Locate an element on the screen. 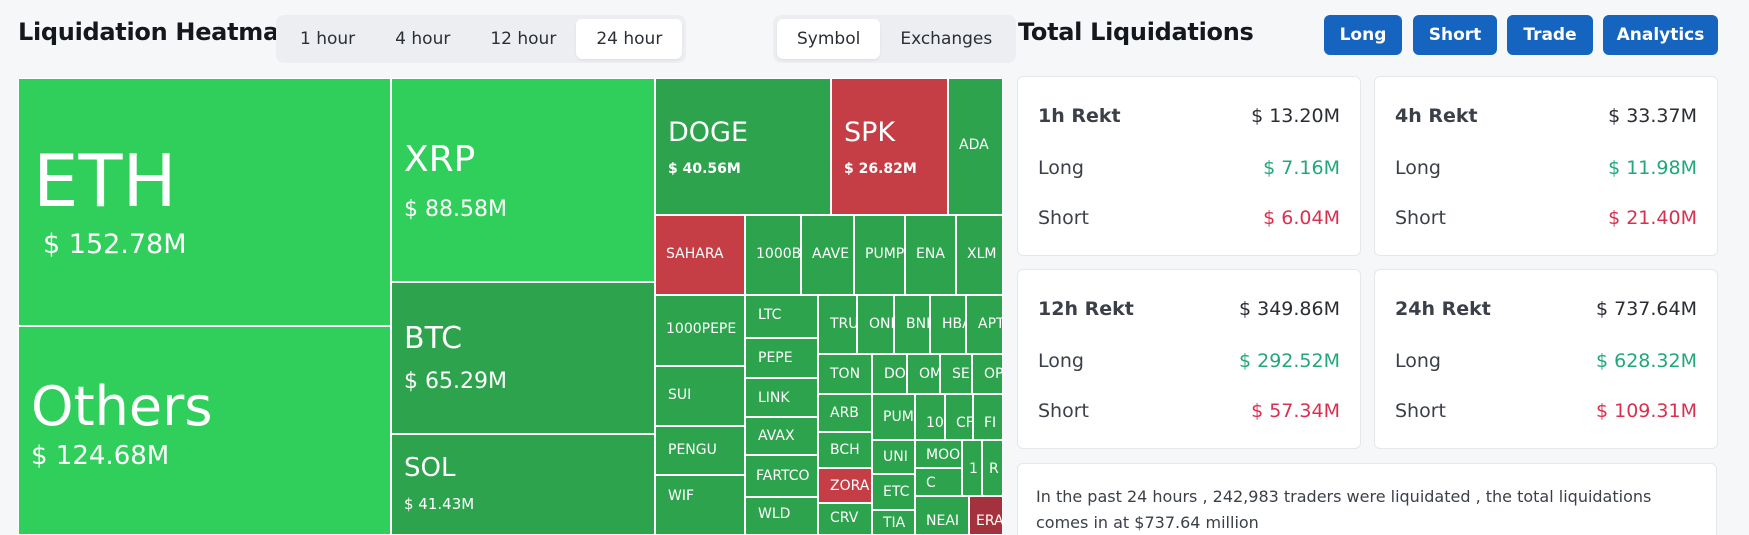 The image size is (1749, 535). tile-bni: BNI is located at coordinates (912, 324).